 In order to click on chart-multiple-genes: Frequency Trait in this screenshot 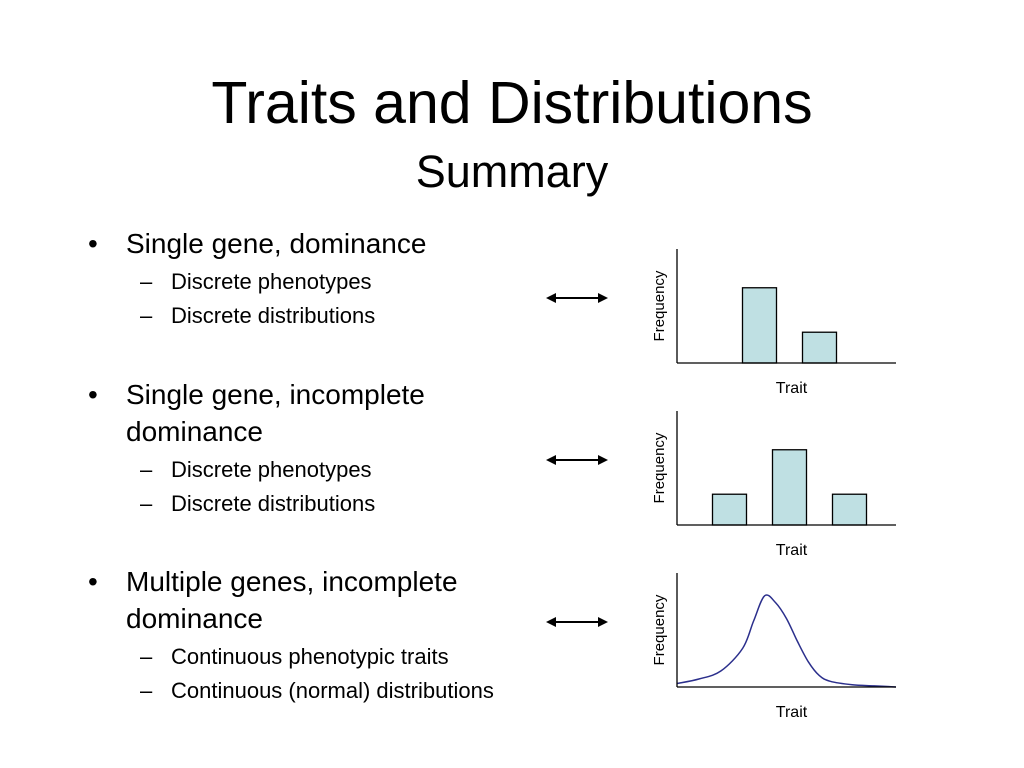, I will do `click(775, 644)`.